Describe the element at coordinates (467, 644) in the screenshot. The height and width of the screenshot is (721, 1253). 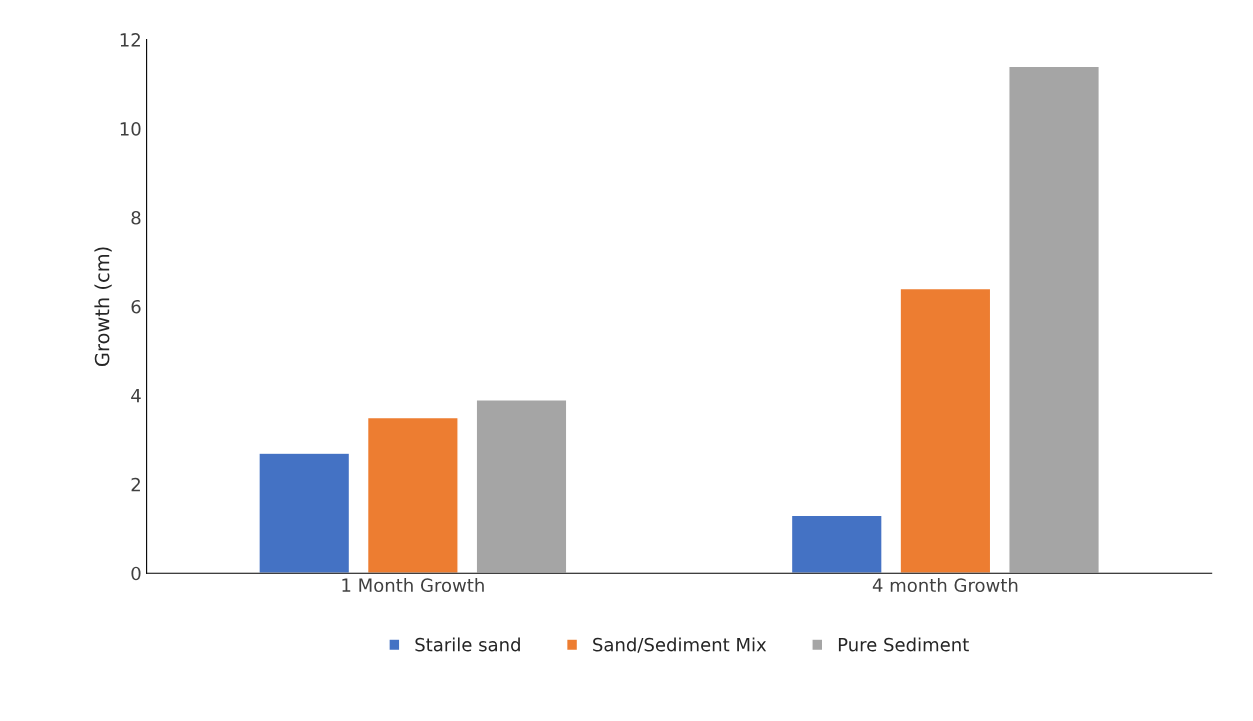
I see `legend-label: Starile sand` at that location.